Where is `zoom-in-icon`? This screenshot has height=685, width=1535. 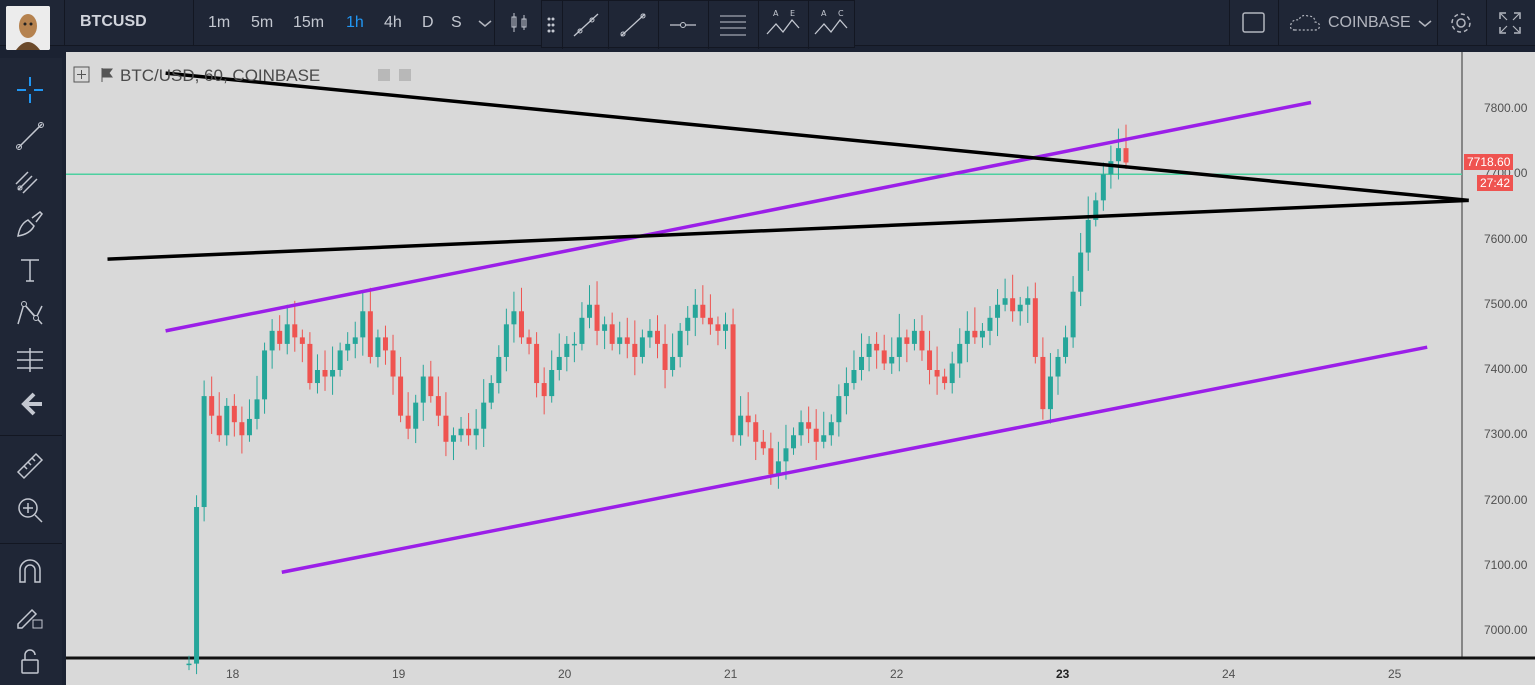
zoom-in-icon is located at coordinates (30, 510).